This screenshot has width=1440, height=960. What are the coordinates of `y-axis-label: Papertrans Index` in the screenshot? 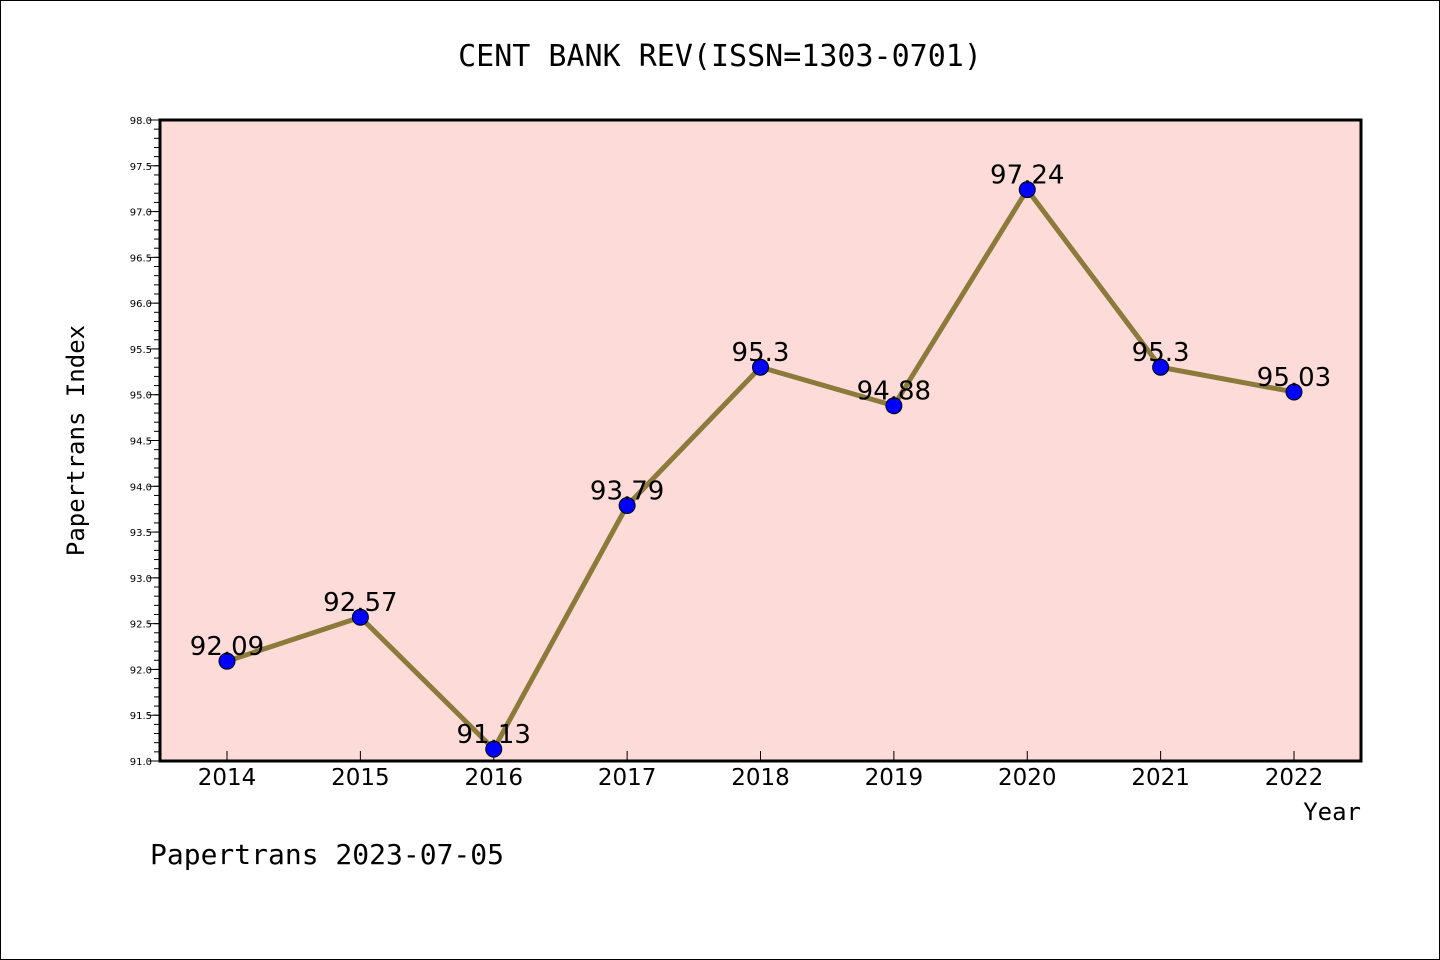 It's located at (76, 440).